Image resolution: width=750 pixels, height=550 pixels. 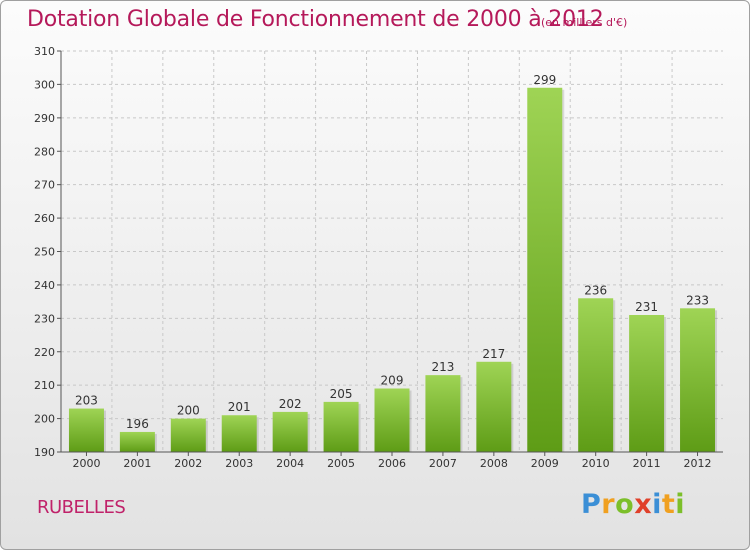 What do you see at coordinates (494, 406) in the screenshot?
I see `bar-2008` at bounding box center [494, 406].